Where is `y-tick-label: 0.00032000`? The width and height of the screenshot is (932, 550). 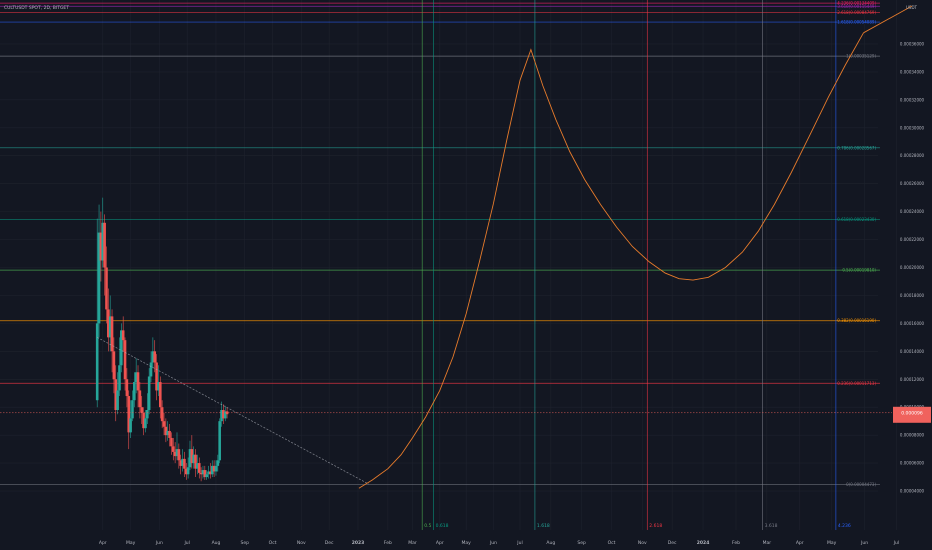
y-tick-label: 0.00032000 is located at coordinates (912, 99).